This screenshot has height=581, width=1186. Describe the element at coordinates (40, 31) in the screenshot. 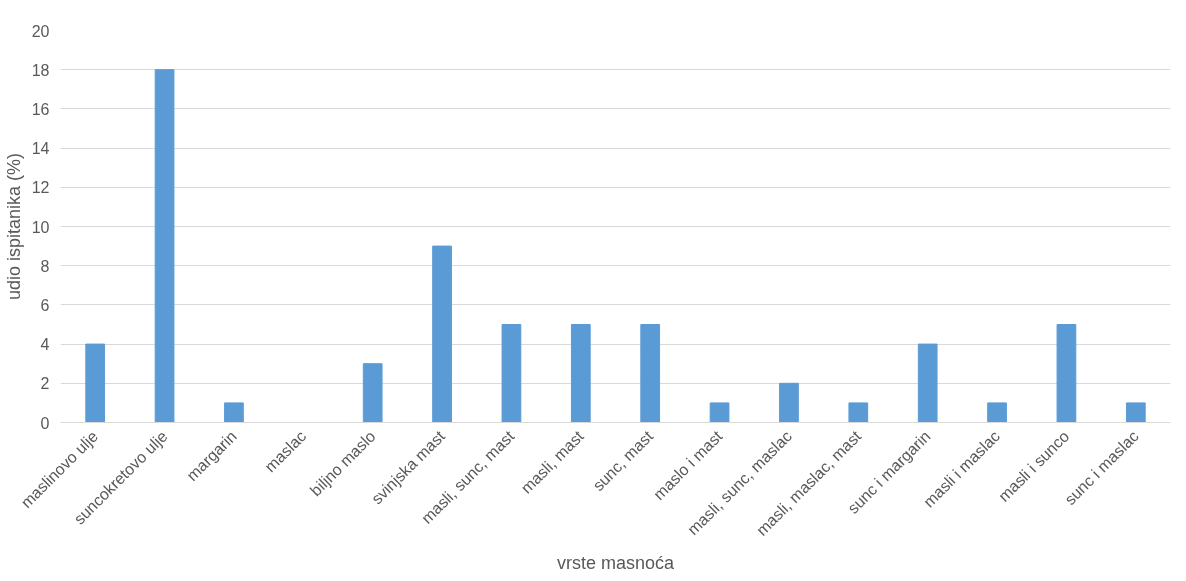

I see `y-tick-label: 20` at that location.